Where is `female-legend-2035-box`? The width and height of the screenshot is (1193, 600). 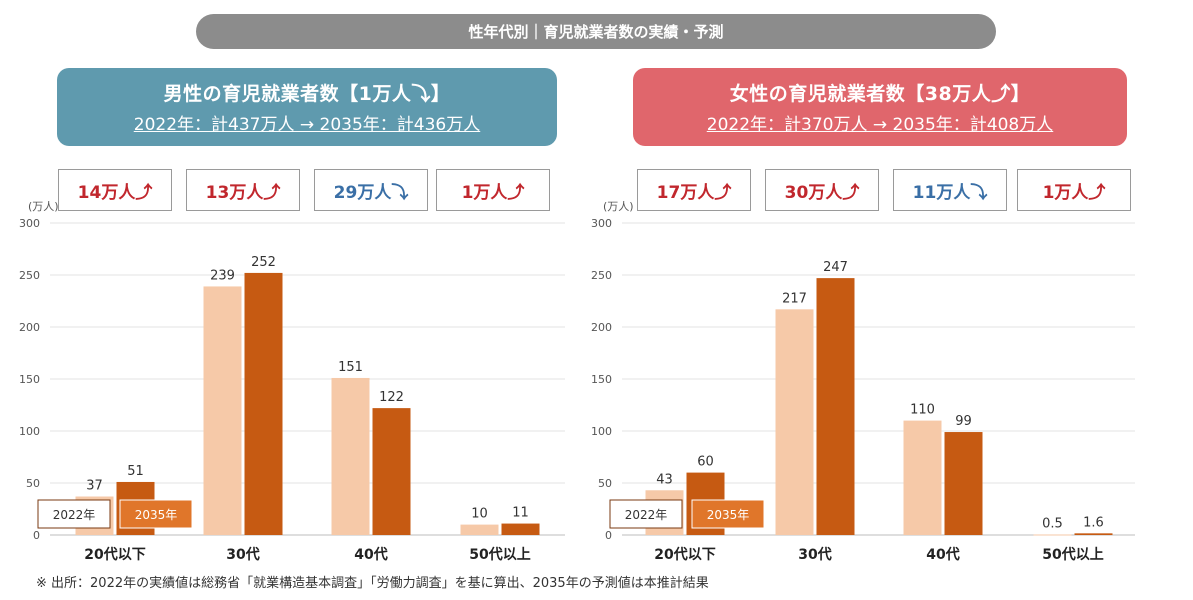
female-legend-2035-box is located at coordinates (728, 514).